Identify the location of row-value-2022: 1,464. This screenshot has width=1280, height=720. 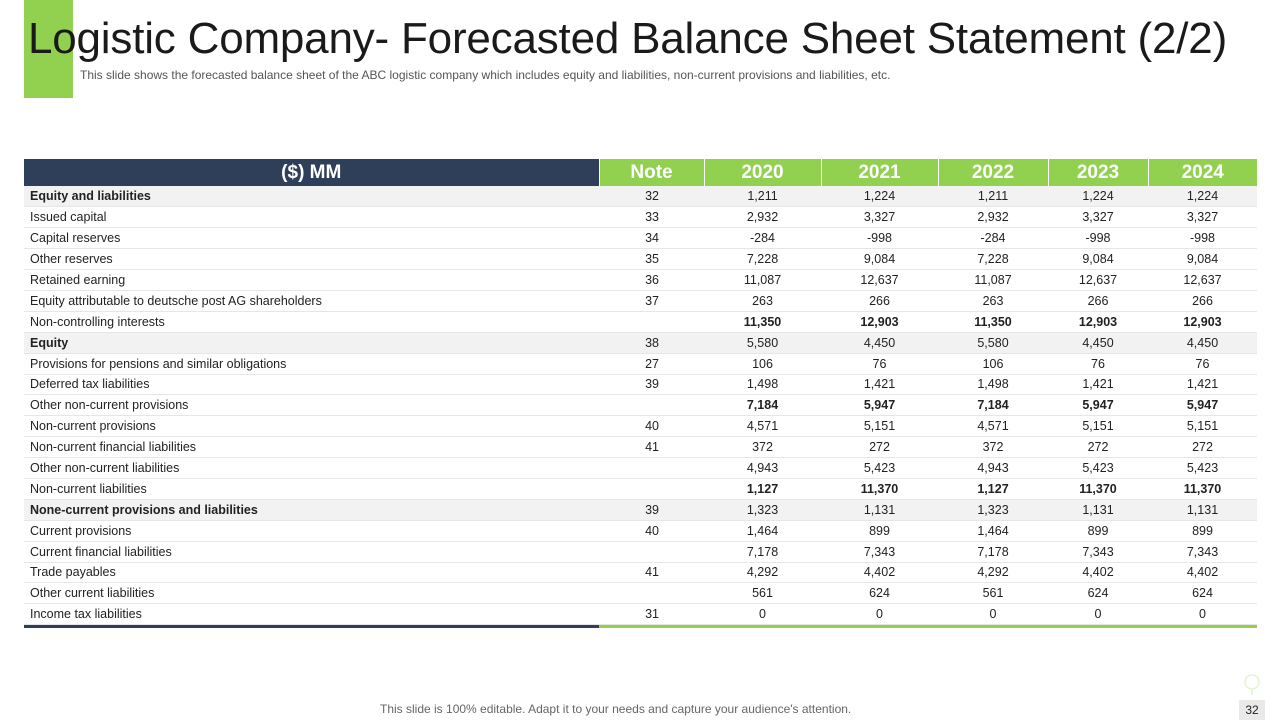
(993, 531).